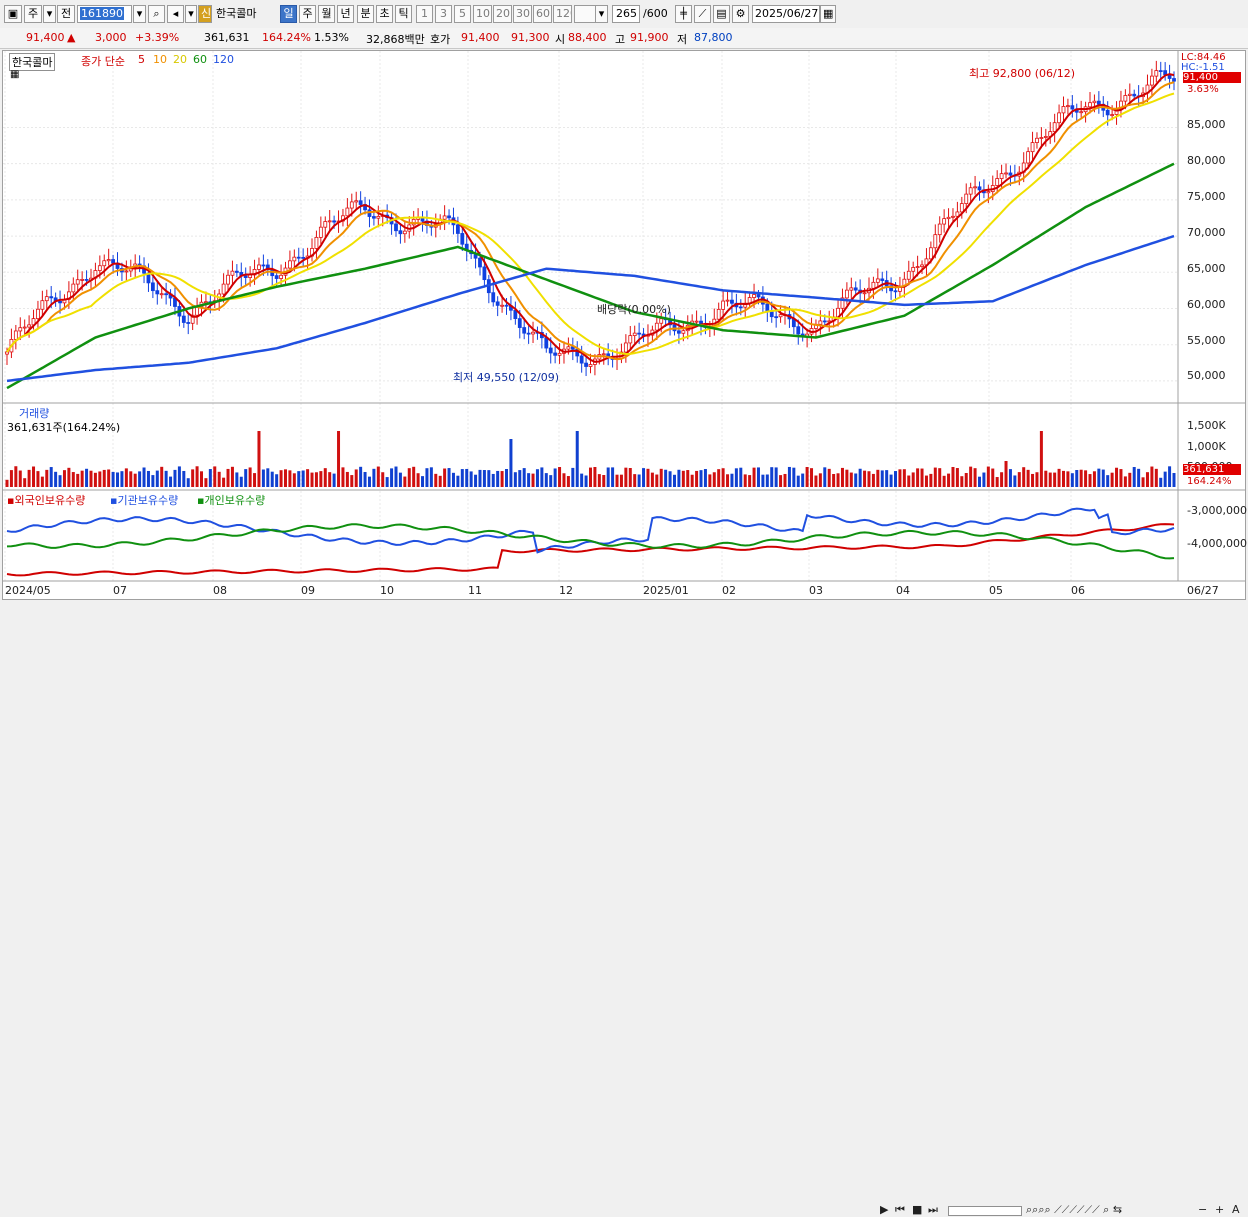  Describe the element at coordinates (175, 14) in the screenshot. I see `speaker-icon: ◂` at that location.